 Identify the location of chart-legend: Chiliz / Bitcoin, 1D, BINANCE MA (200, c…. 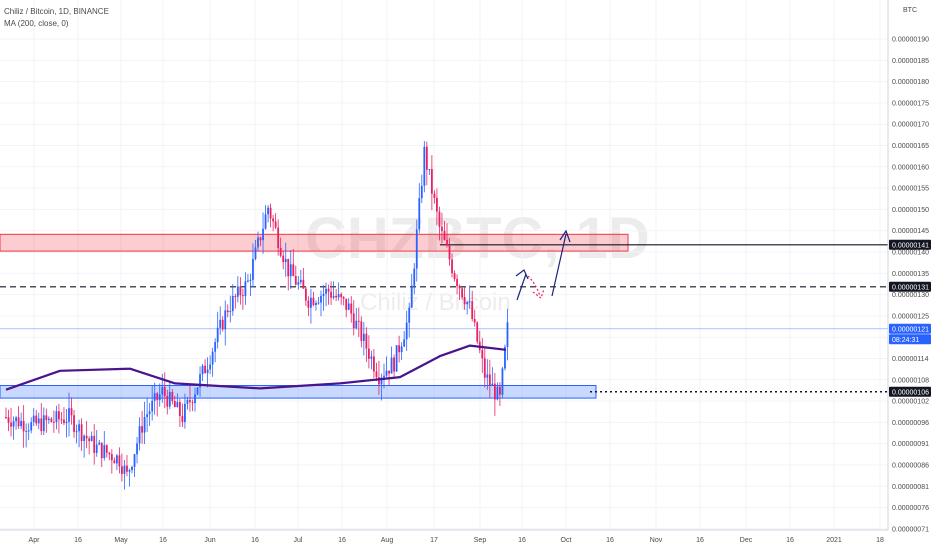
(56, 18).